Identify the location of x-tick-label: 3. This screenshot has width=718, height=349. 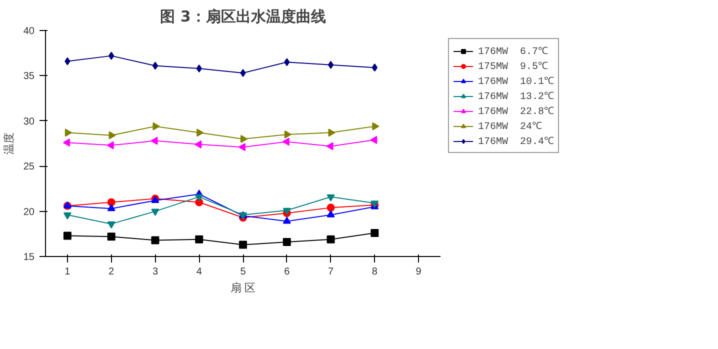
(155, 272).